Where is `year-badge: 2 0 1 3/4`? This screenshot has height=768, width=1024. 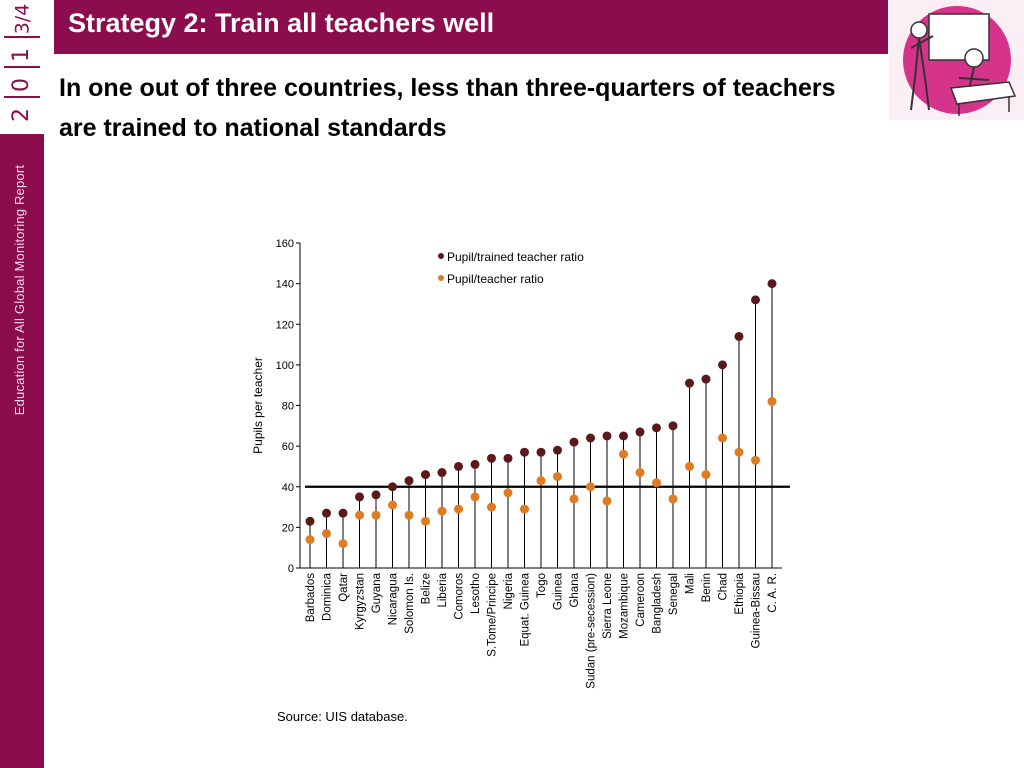 year-badge: 2 0 1 3/4 is located at coordinates (22, 67).